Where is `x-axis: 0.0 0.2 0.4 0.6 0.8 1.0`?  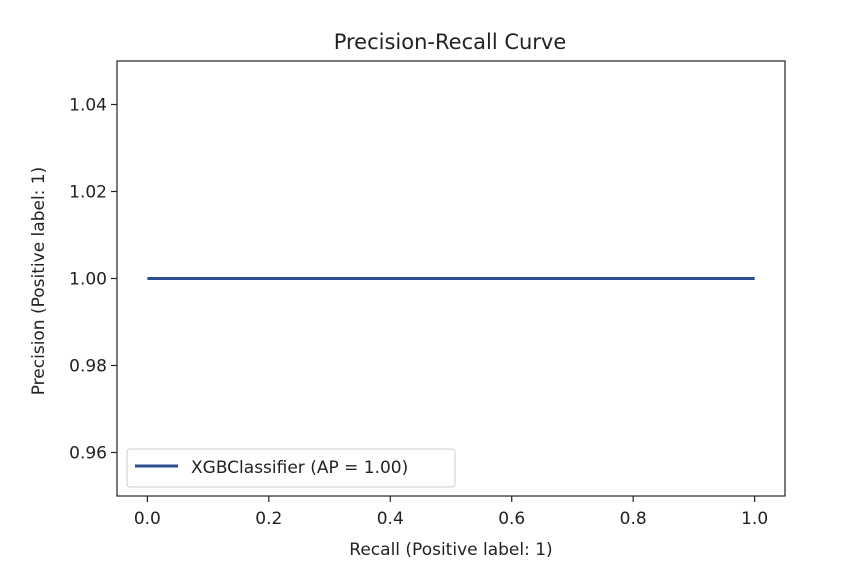
x-axis: 0.0 0.2 0.4 0.6 0.8 1.0 is located at coordinates (451, 512).